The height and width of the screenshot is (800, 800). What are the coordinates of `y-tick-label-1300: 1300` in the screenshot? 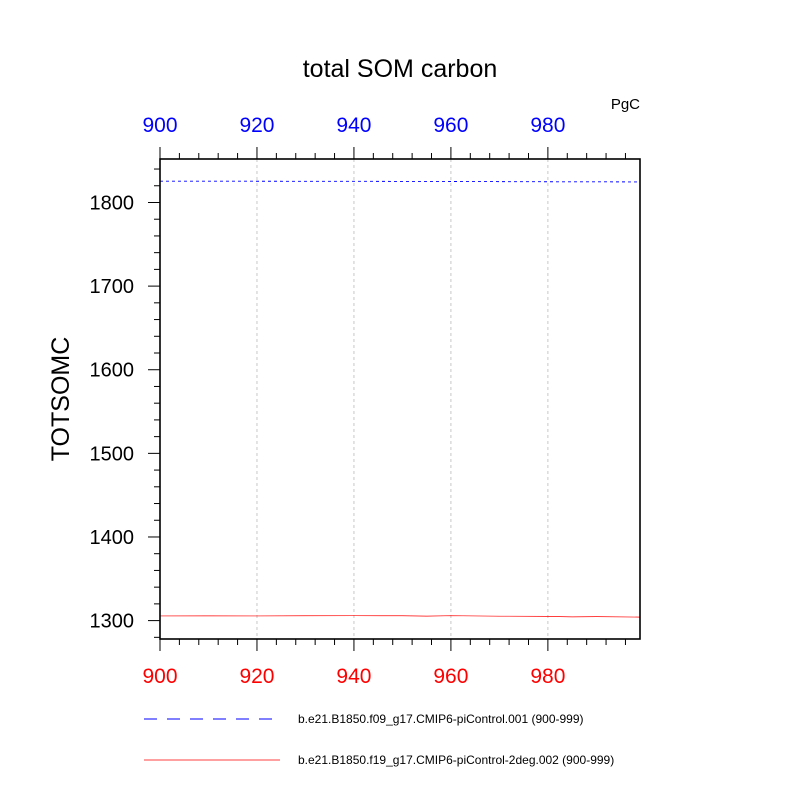 It's located at (112, 622).